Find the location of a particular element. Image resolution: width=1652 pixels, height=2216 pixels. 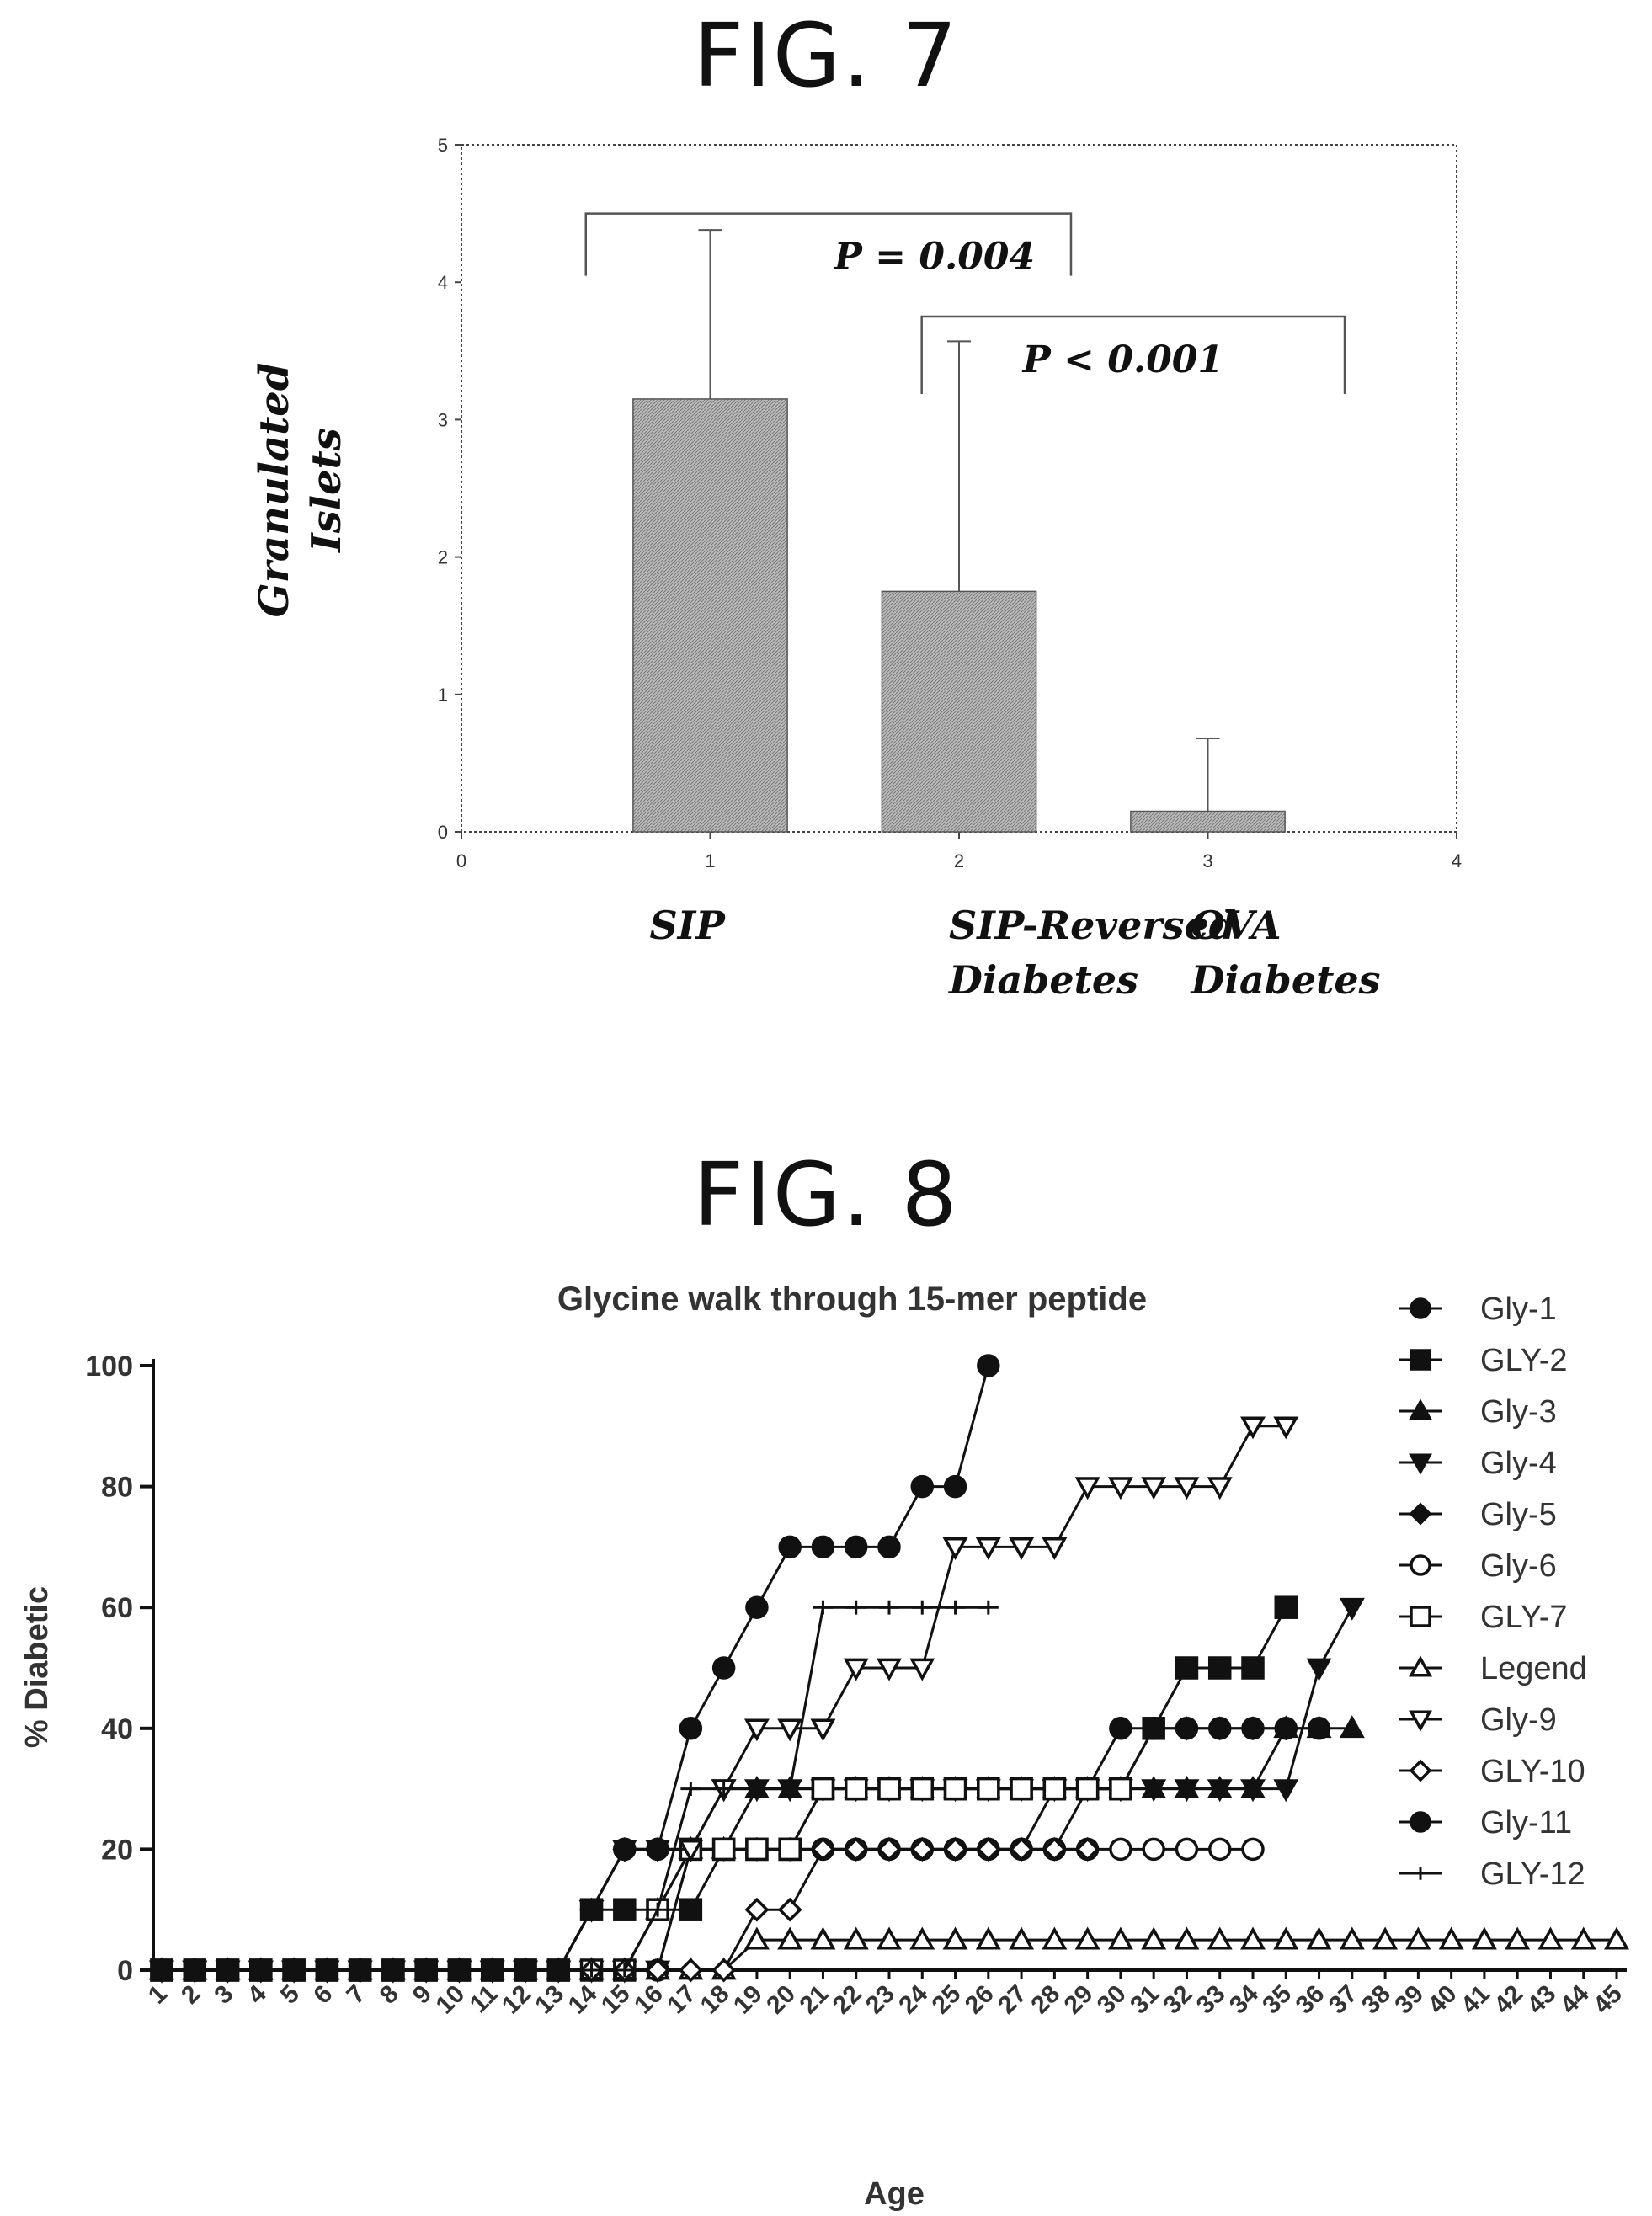

chart-title: Glycine walk through 15-mer peptide is located at coordinates (852, 1299).